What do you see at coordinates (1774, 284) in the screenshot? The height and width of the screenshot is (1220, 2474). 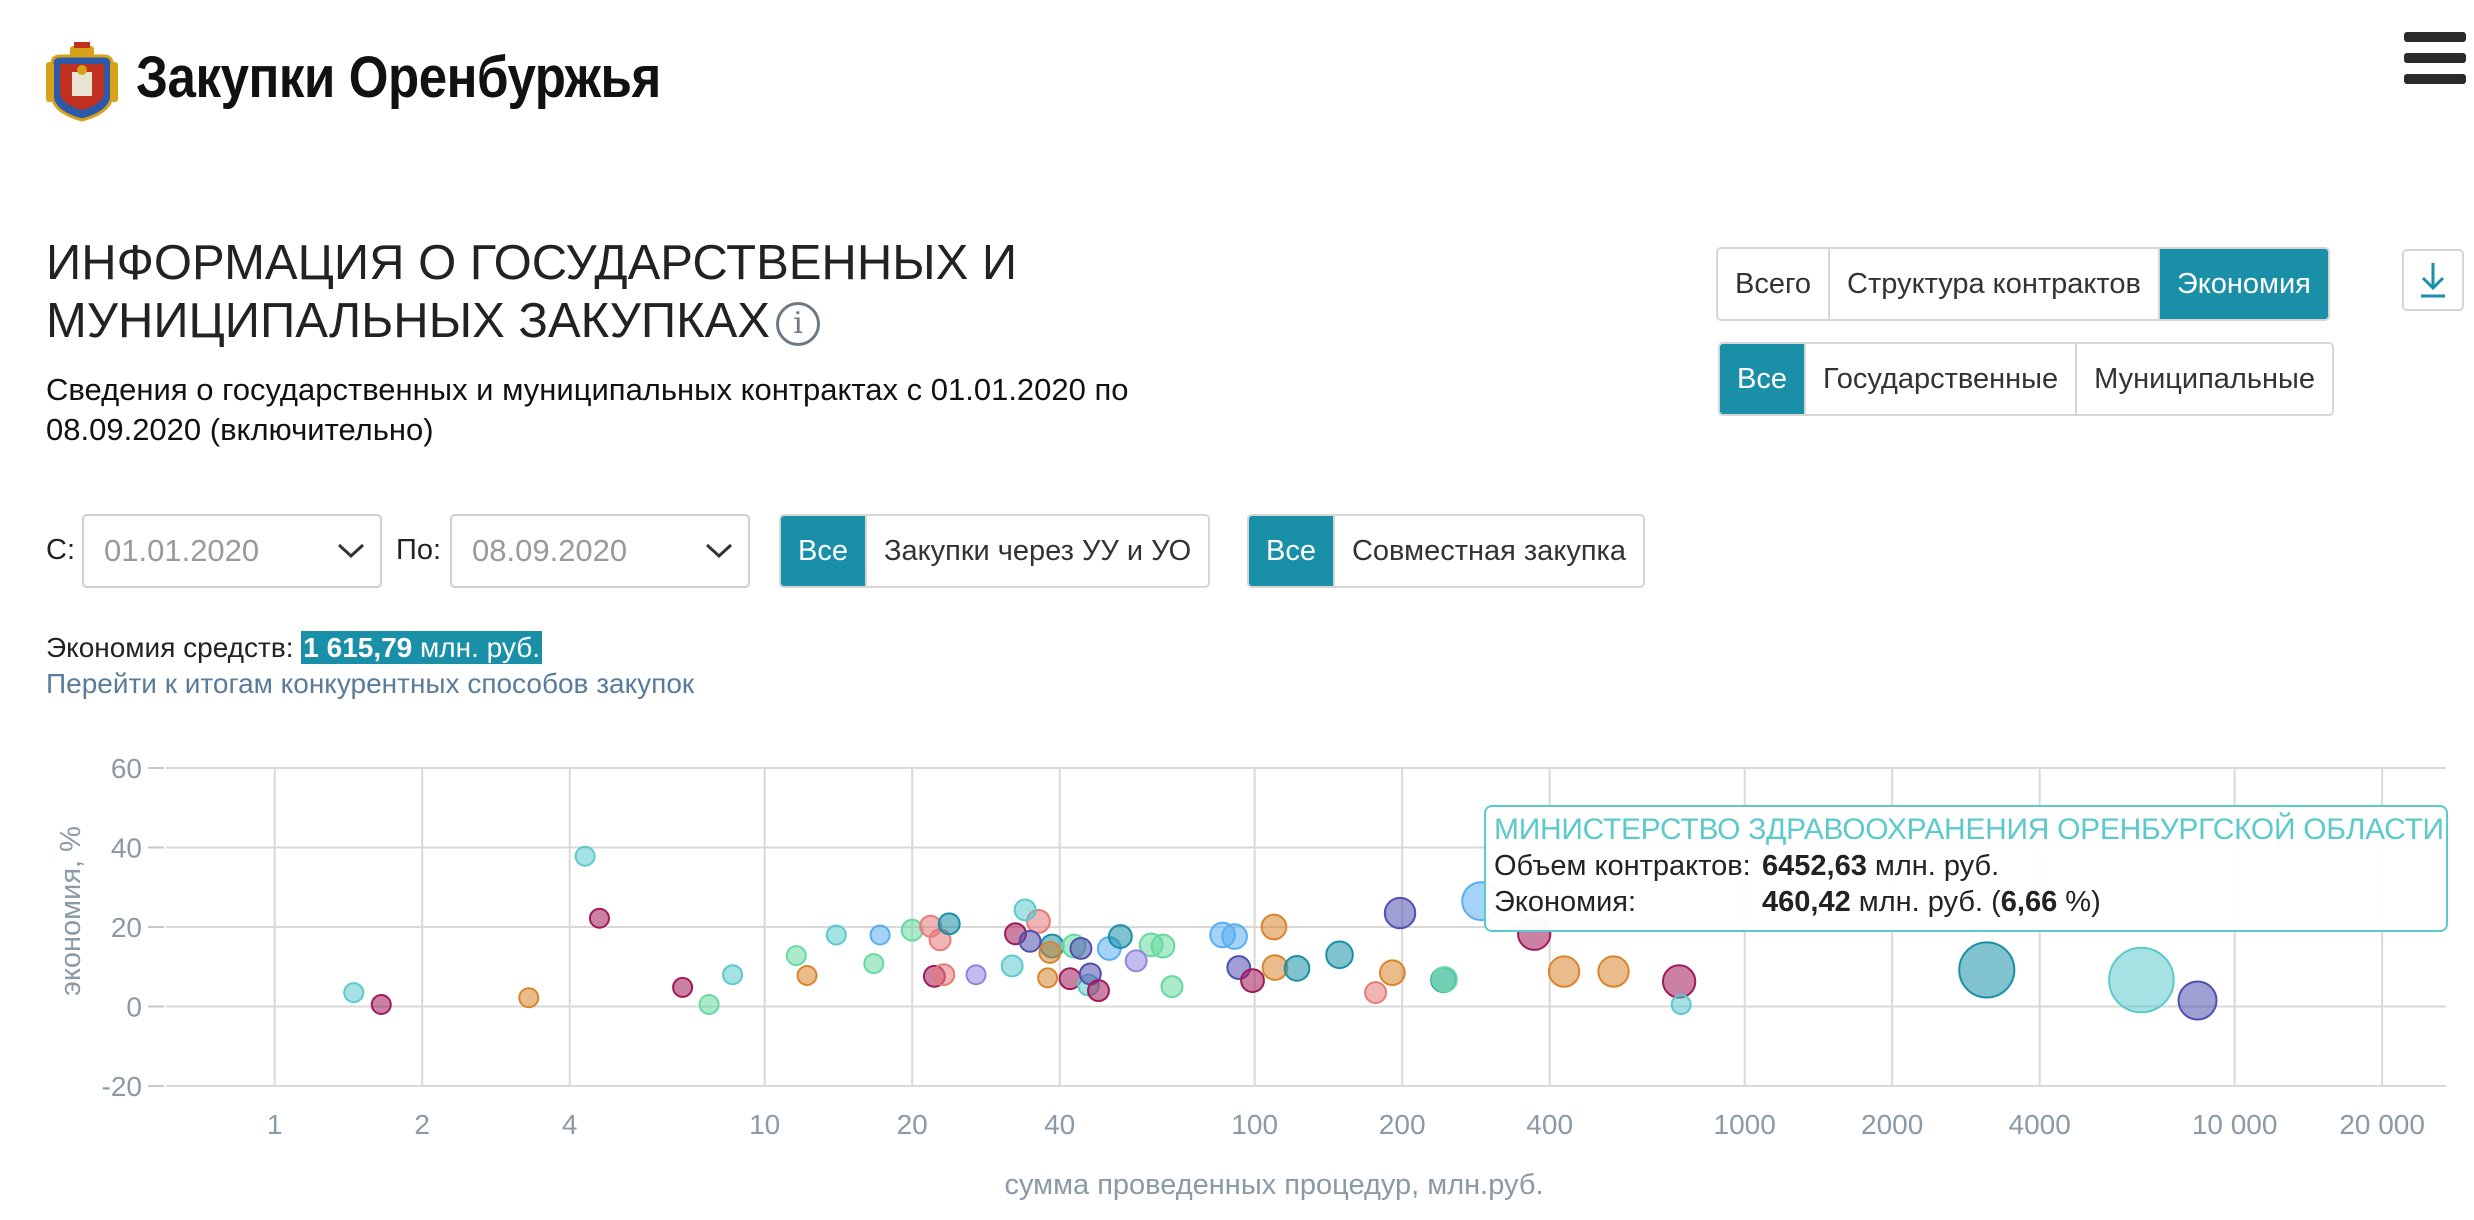 I see `tab-total: Всего` at bounding box center [1774, 284].